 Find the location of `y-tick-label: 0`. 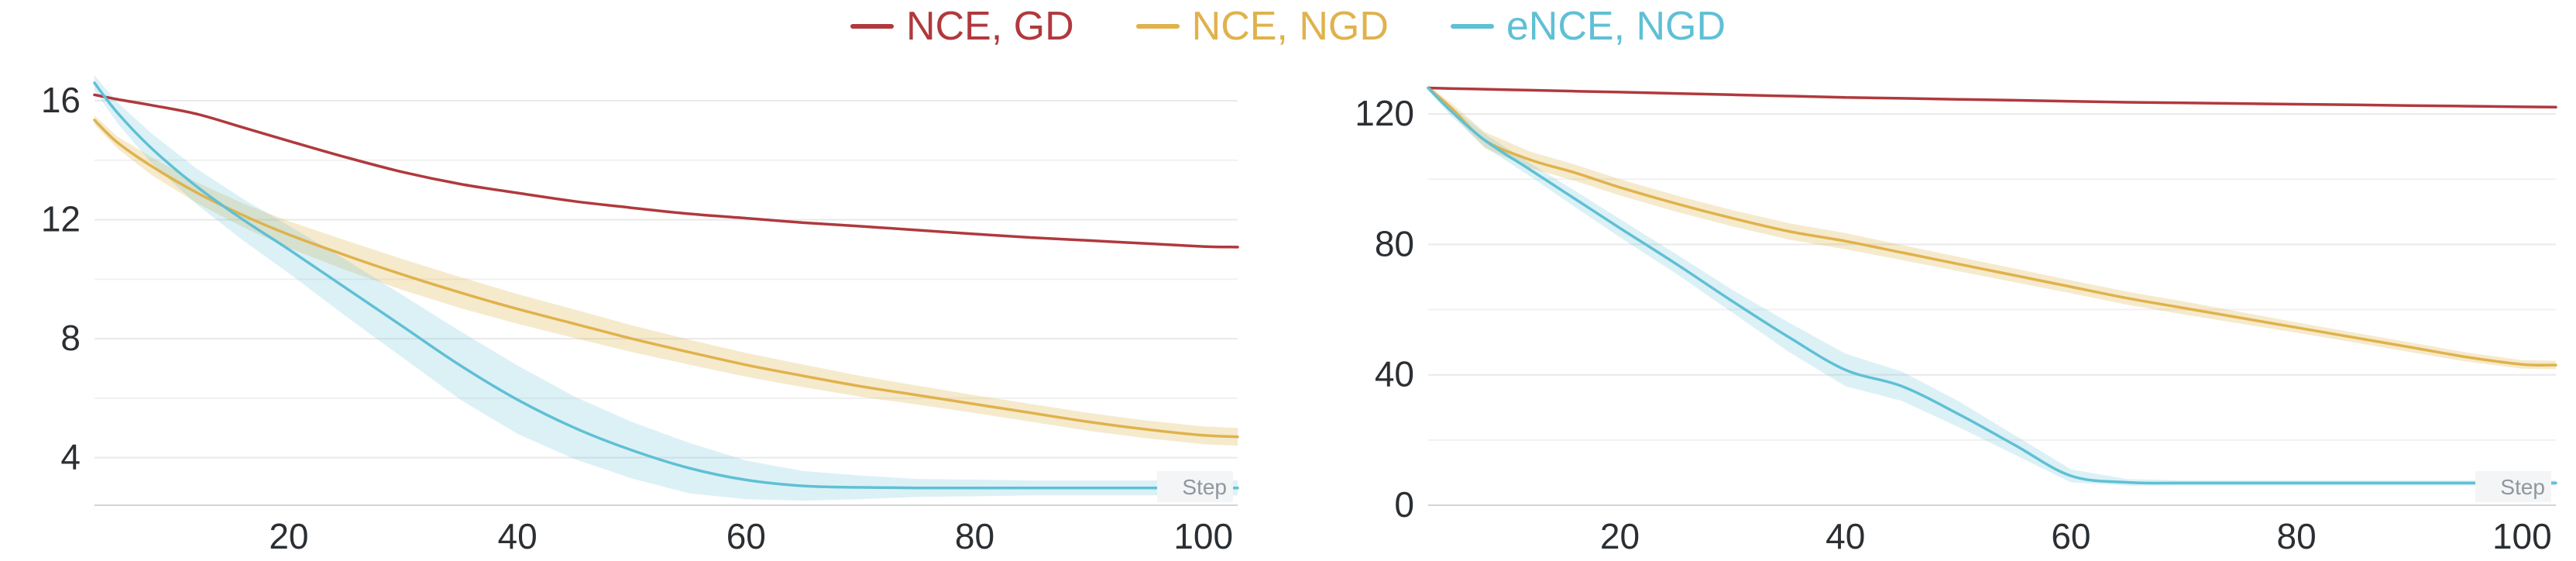

y-tick-label: 0 is located at coordinates (1404, 504).